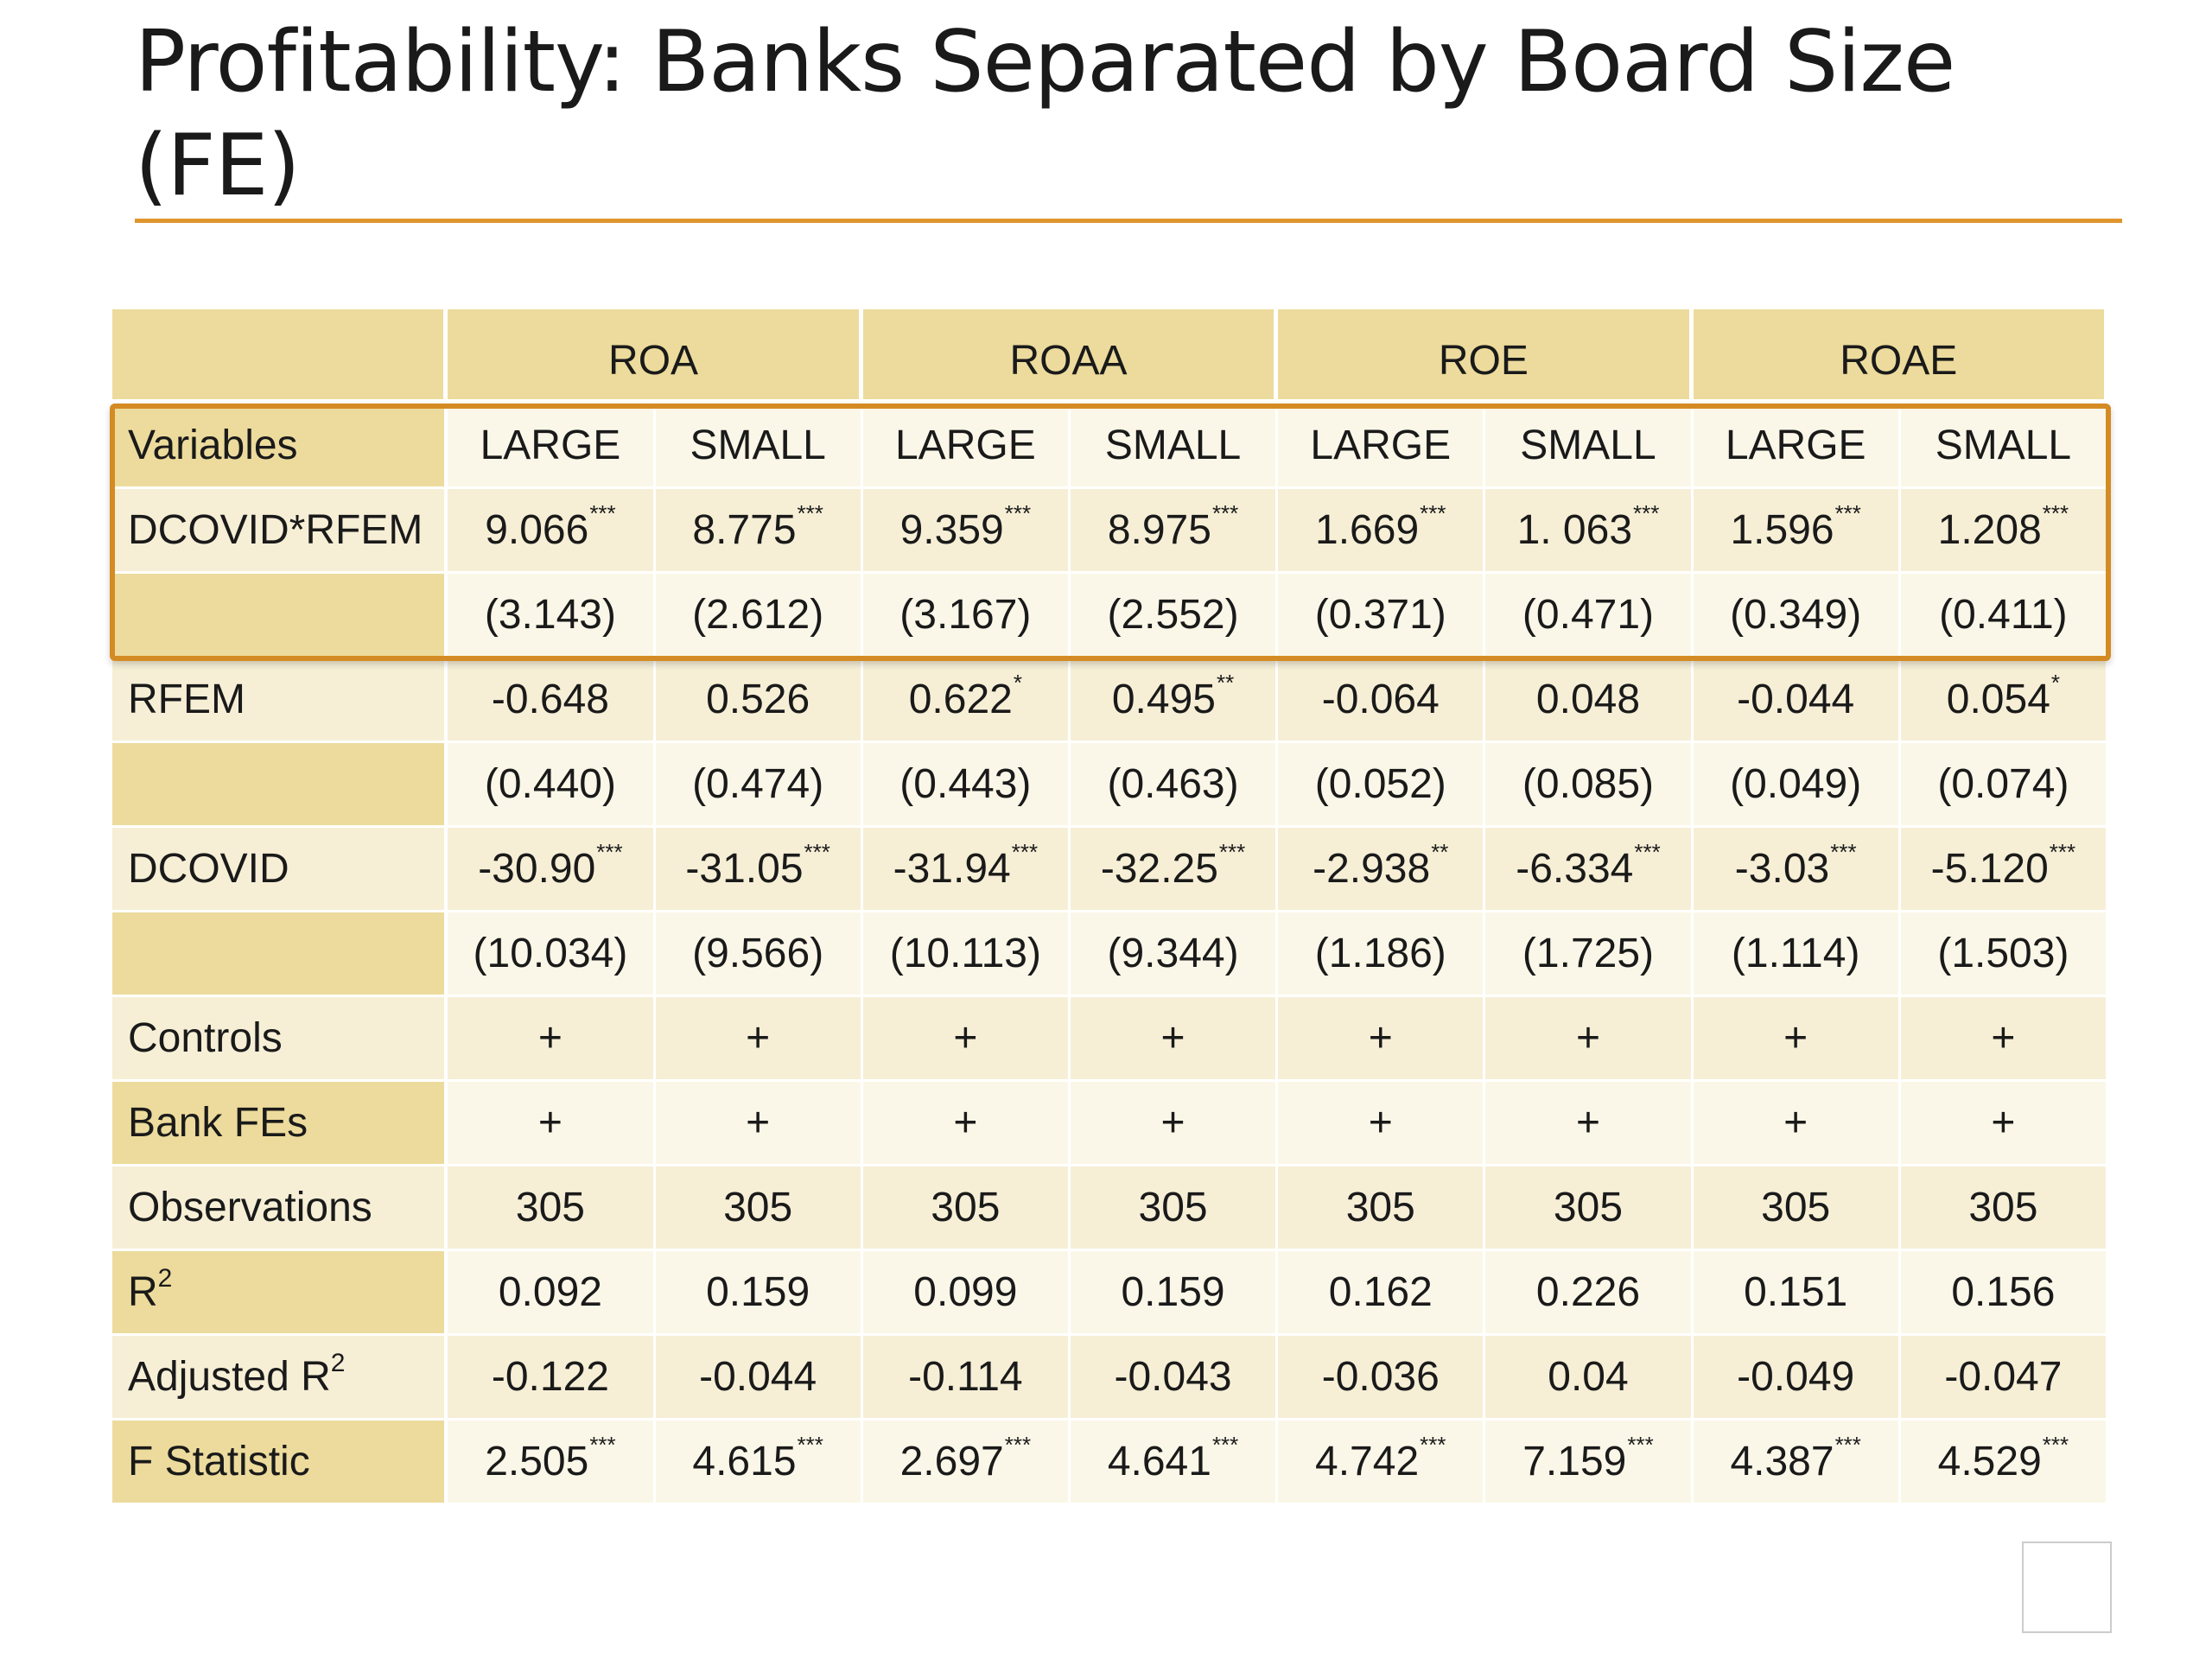 The height and width of the screenshot is (1659, 2212). What do you see at coordinates (1589, 870) in the screenshot?
I see `table-cell: -6.334***` at bounding box center [1589, 870].